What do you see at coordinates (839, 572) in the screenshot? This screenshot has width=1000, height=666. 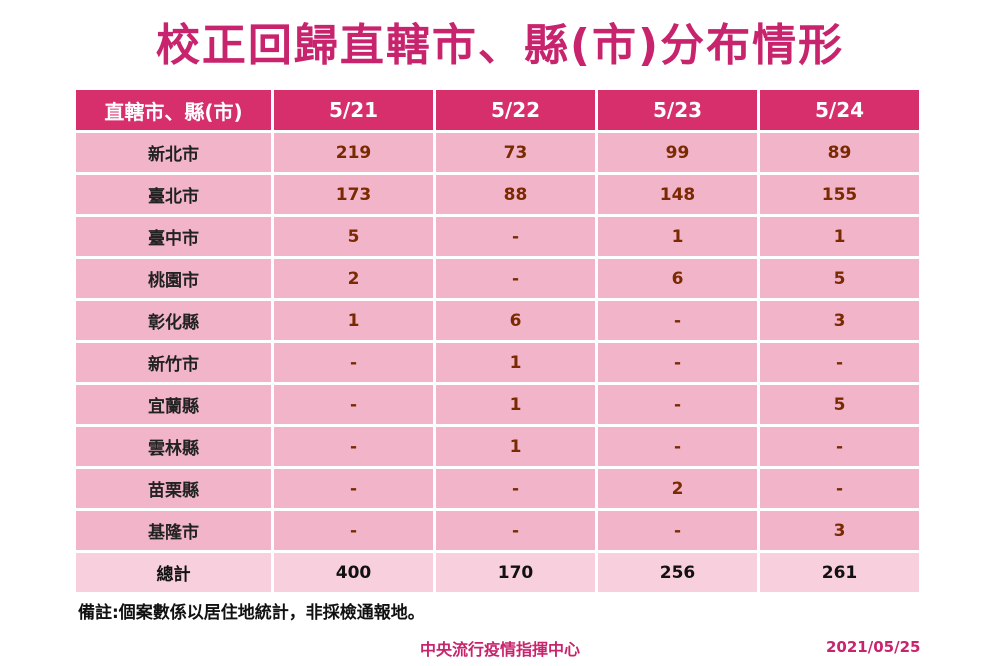 I see `total-value: 261` at bounding box center [839, 572].